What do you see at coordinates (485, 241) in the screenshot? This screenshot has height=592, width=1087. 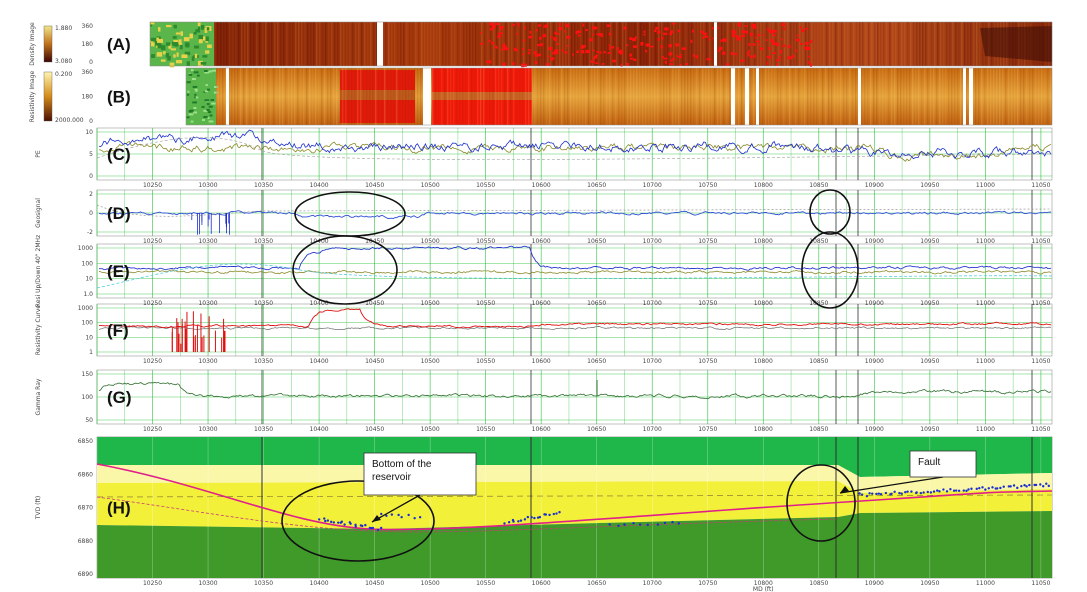 I see `x-tick-label: 10550` at bounding box center [485, 241].